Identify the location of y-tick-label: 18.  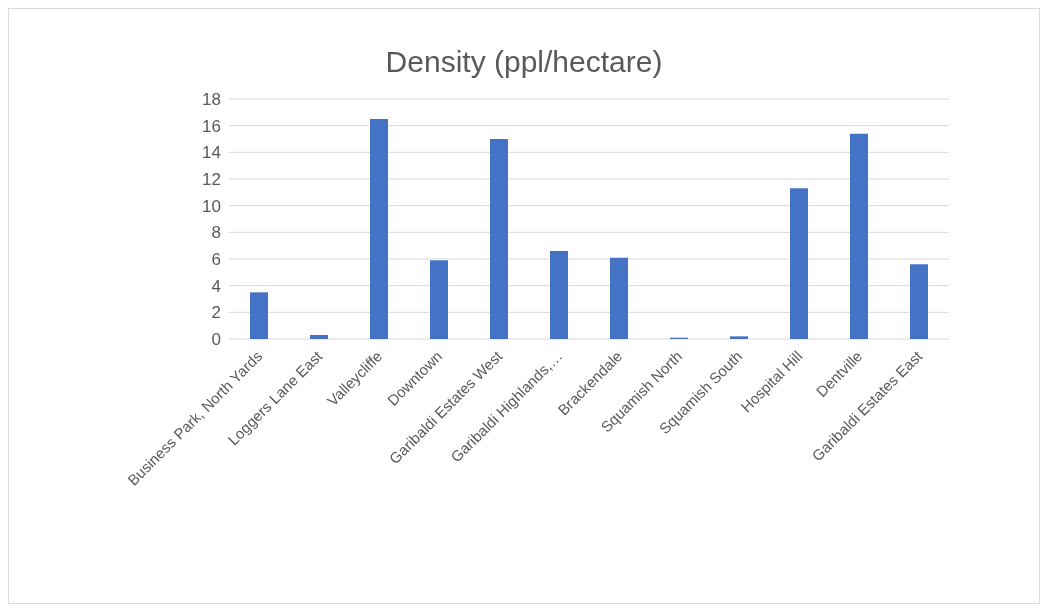
(211, 100).